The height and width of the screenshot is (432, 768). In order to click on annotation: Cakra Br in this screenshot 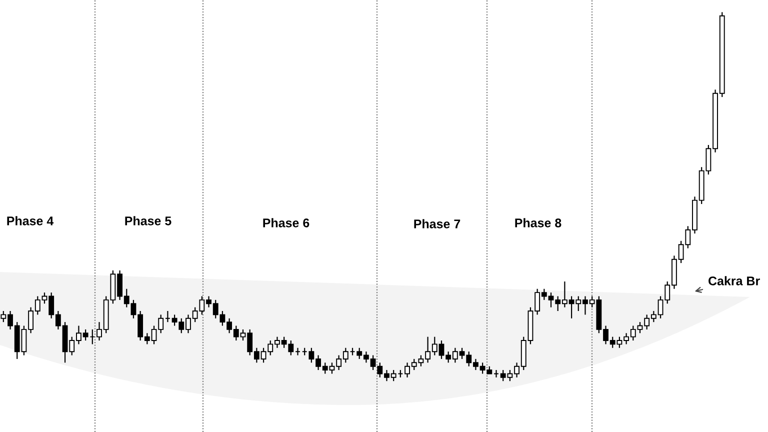, I will do `click(734, 281)`.